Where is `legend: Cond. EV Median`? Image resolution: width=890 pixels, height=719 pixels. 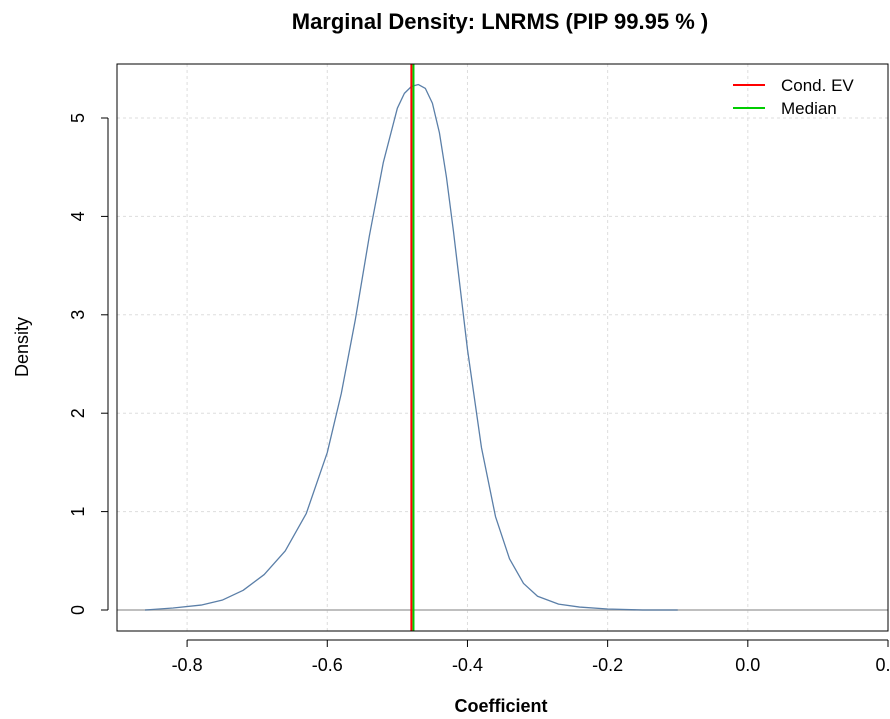 legend: Cond. EV Median is located at coordinates (793, 97).